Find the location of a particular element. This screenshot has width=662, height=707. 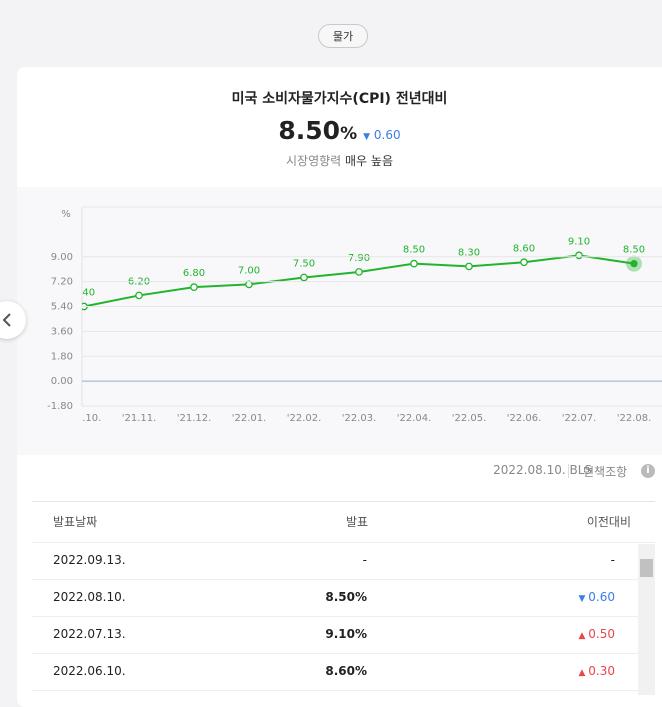

value-label: 7.00 is located at coordinates (249, 270).